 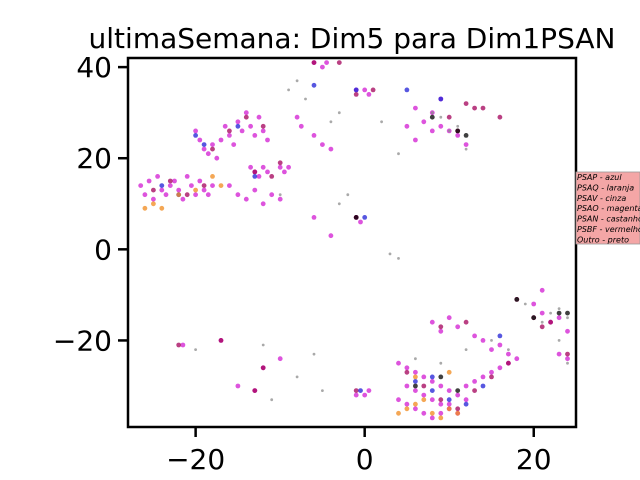 What do you see at coordinates (352, 38) in the screenshot?
I see `chart-title: ultimaSemana: Dim5 para Dim1PSAN` at bounding box center [352, 38].